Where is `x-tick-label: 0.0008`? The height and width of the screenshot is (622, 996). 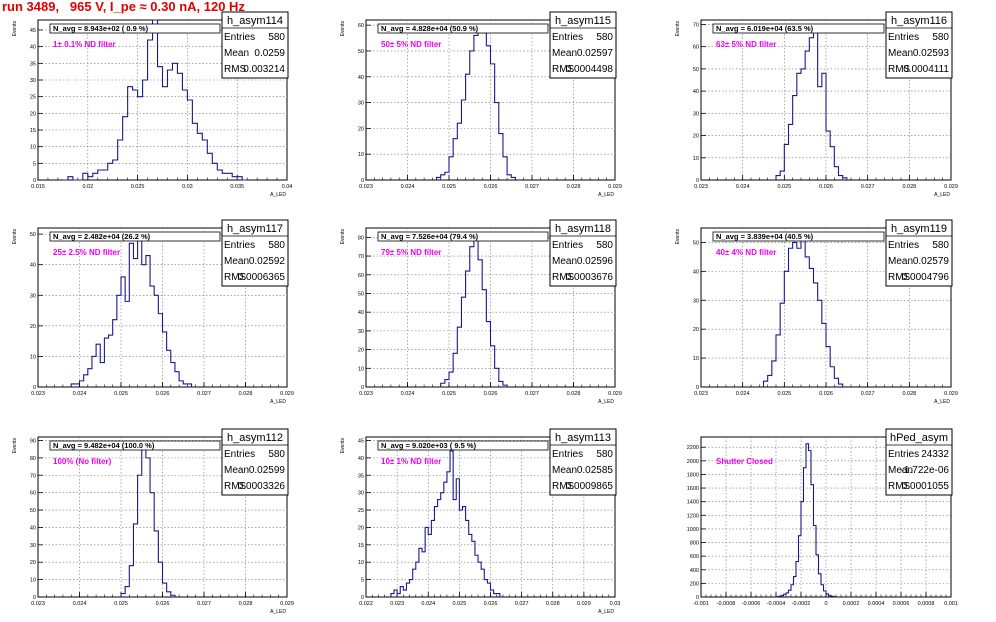 x-tick-label: 0.0008 is located at coordinates (926, 604).